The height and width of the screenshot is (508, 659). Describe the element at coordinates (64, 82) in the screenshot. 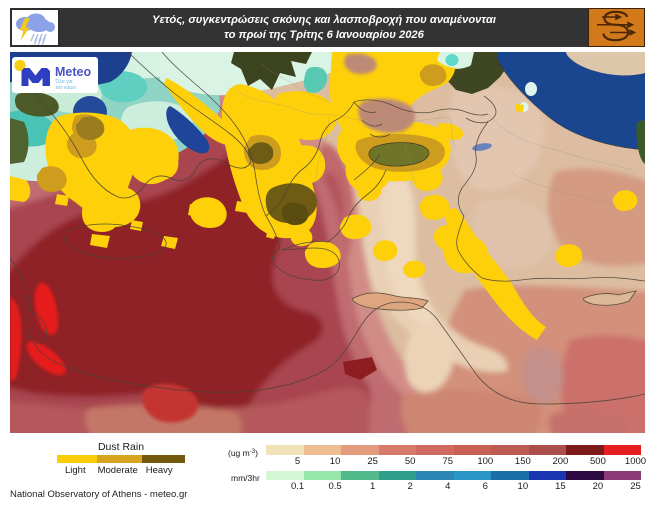

I see `svg-text: Όλα για` at that location.